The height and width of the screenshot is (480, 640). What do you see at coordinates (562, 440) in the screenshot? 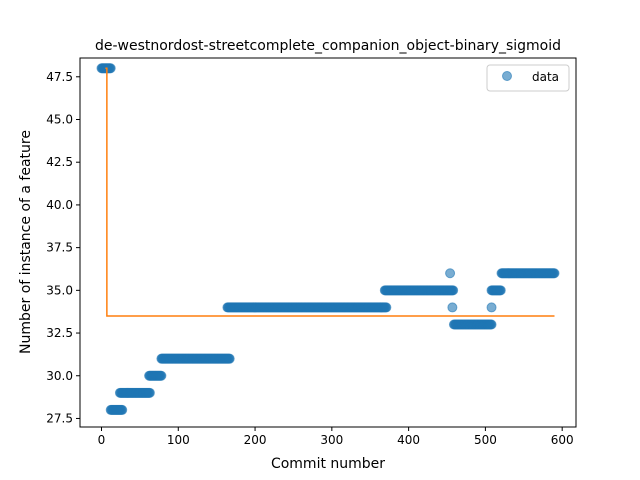
I see `x-tick-label: 600` at bounding box center [562, 440].